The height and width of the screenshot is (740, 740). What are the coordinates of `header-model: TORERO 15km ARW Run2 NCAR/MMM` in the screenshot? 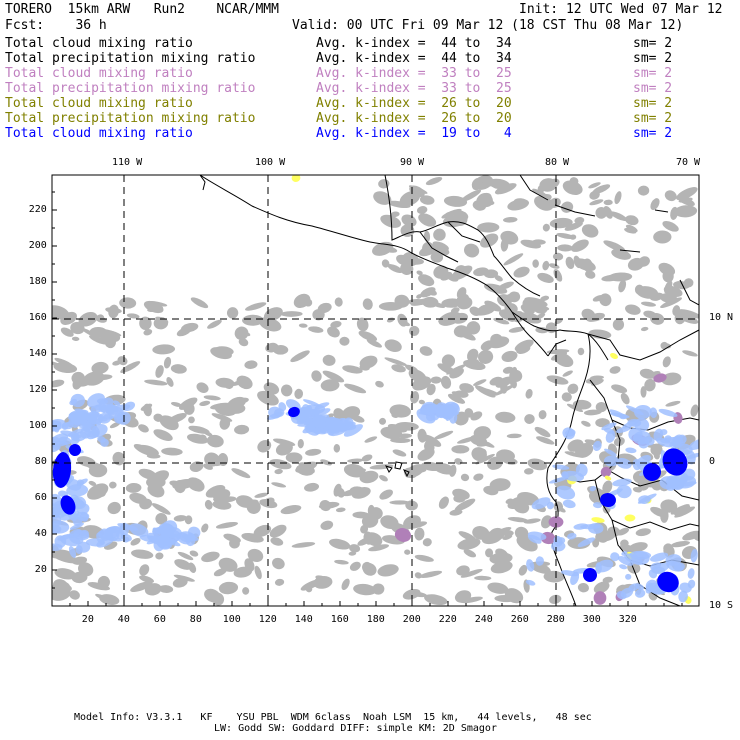 It's located at (142, 9).